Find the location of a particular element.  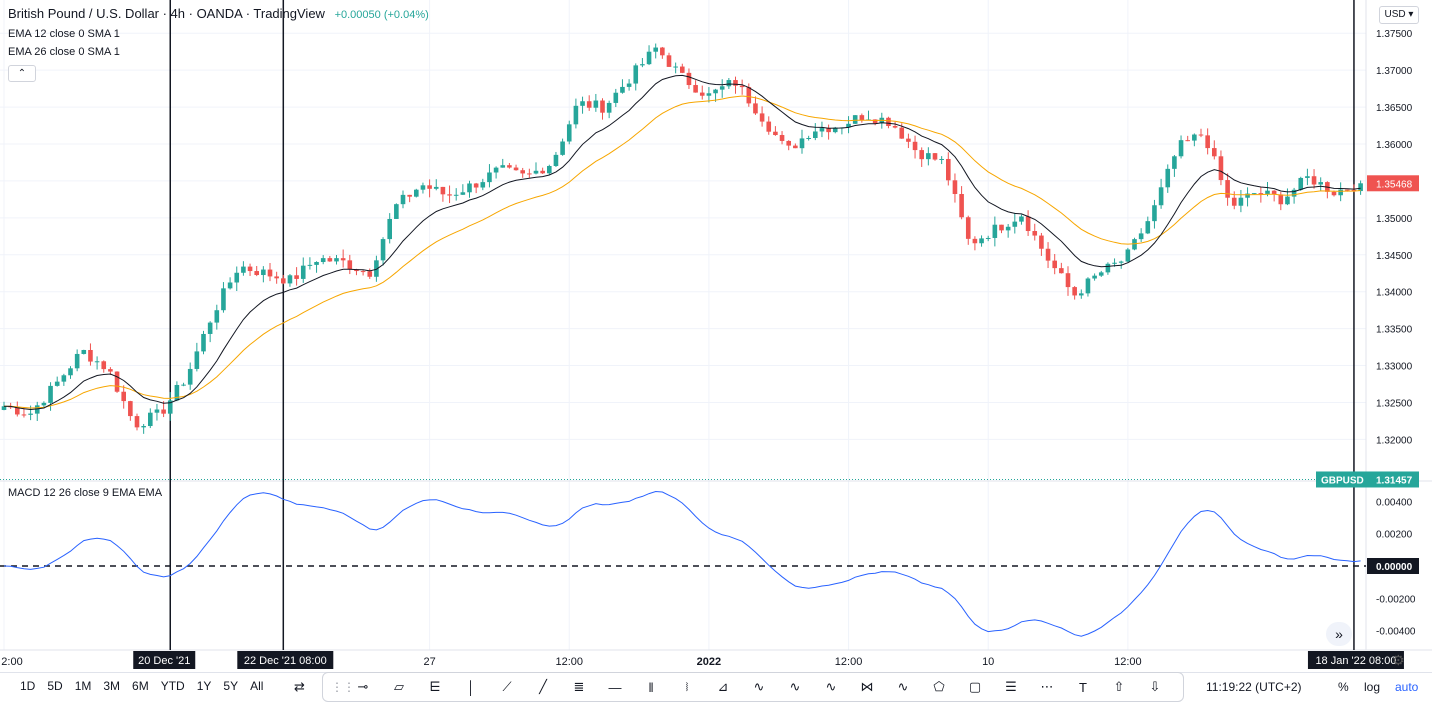

price-tick-label: 1.35000 is located at coordinates (1394, 219).